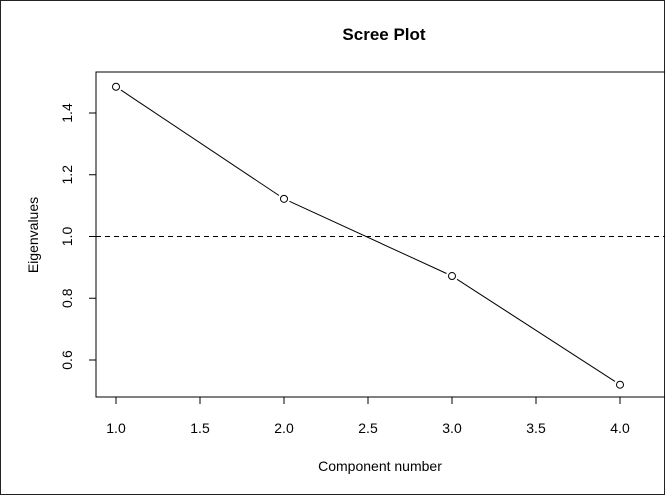 The width and height of the screenshot is (665, 495). Describe the element at coordinates (620, 428) in the screenshot. I see `x-tick-label: 4.0` at that location.